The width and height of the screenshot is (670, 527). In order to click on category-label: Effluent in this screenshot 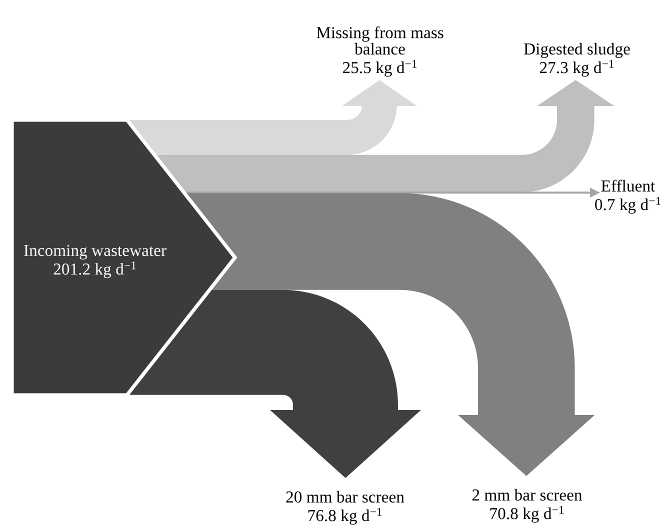, I will do `click(628, 186)`.